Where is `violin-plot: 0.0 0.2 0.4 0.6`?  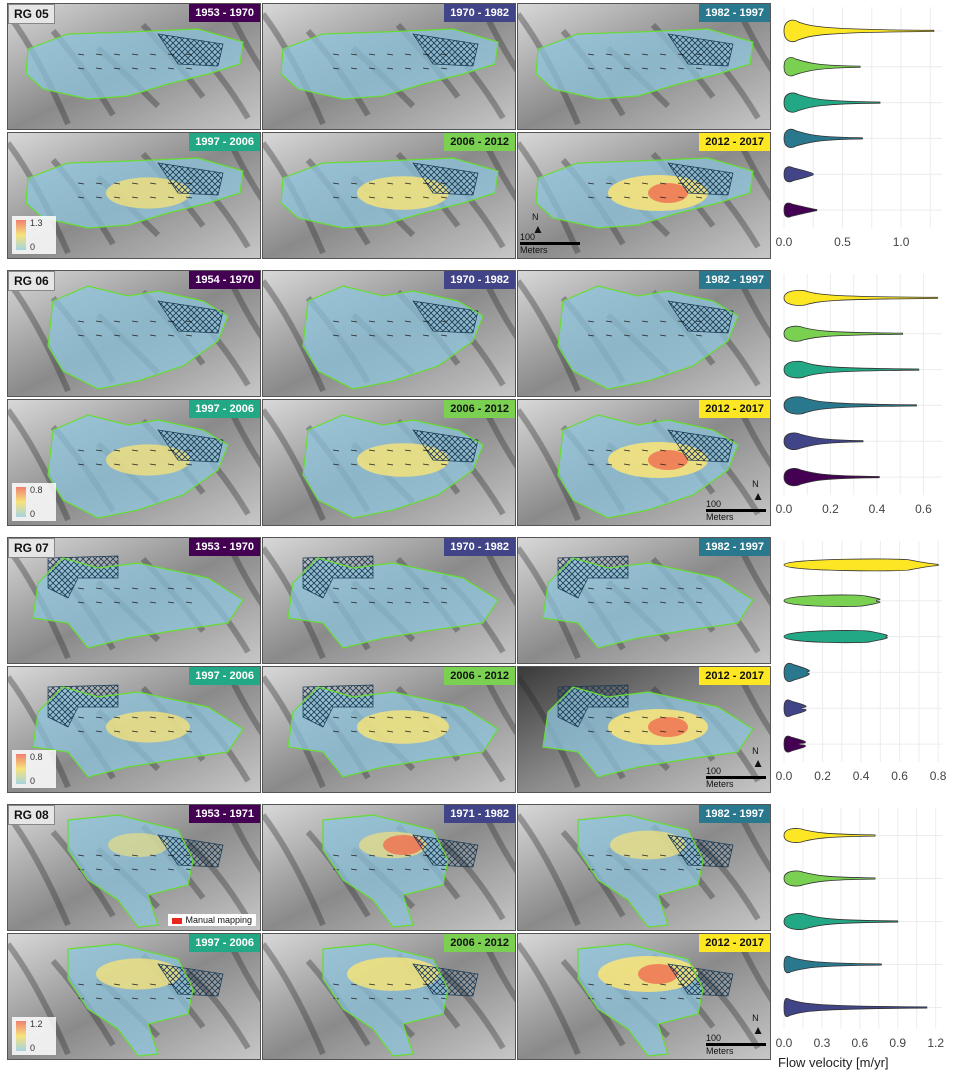 violin-plot: 0.0 0.2 0.4 0.6 is located at coordinates (862, 399).